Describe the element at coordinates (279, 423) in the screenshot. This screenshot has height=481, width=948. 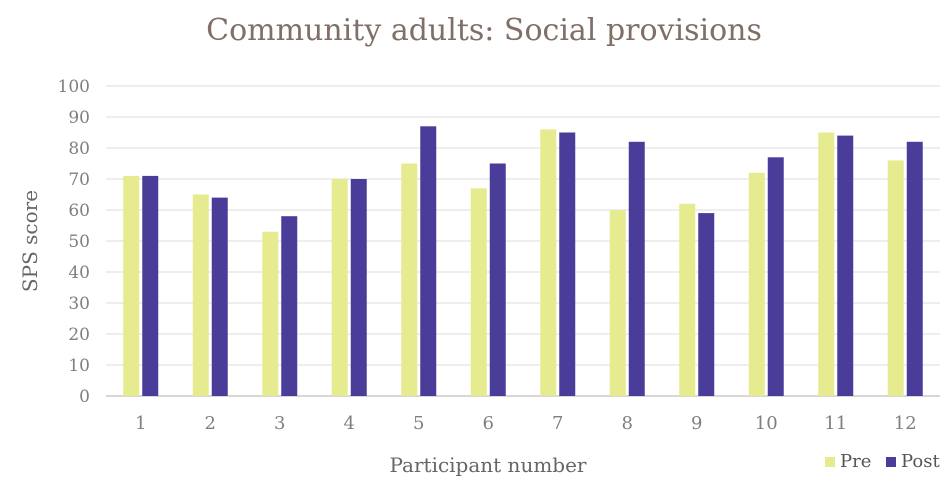
I see `x-tick-label: 3` at that location.